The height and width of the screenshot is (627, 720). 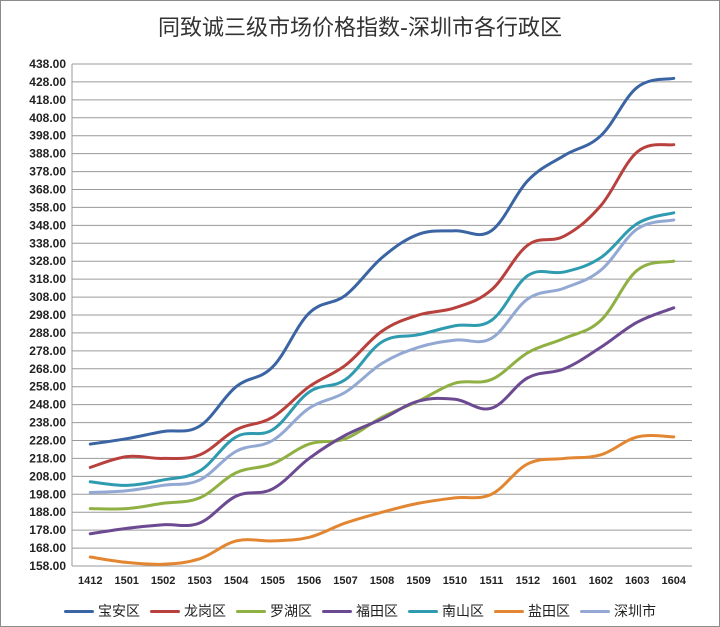 I want to click on x-tick-label: 1504, so click(x=236, y=581).